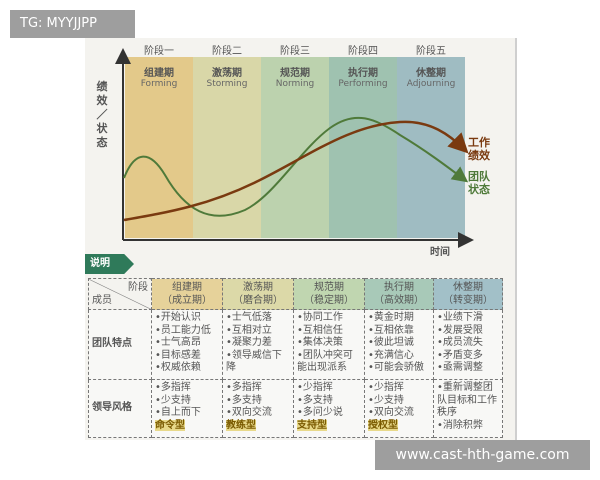  Describe the element at coordinates (468, 287) in the screenshot. I see `stage-header-name: 休整期` at that location.